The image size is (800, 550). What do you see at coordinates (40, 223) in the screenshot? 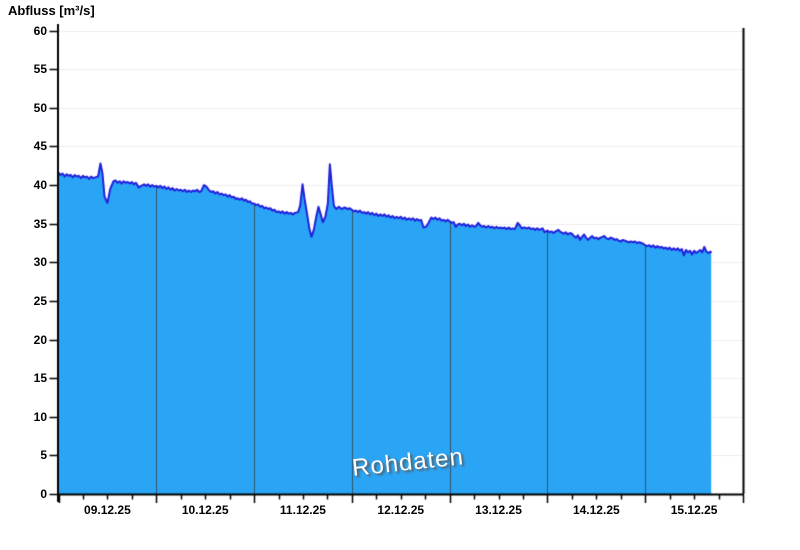
I see `y-tick-label: 35` at bounding box center [40, 223].